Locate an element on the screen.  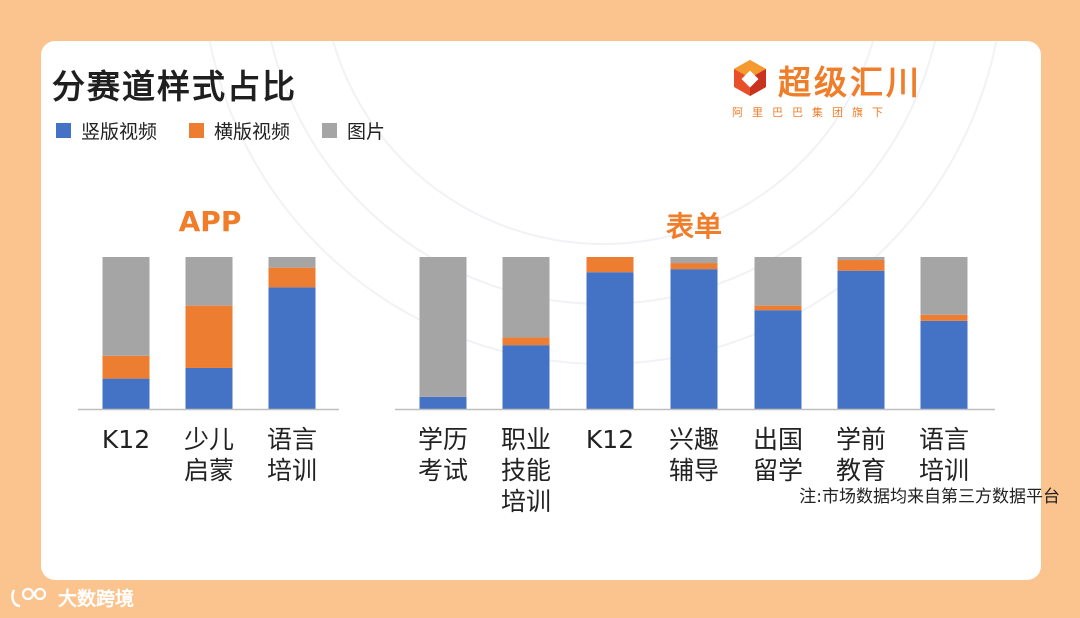
group-title-app: APP is located at coordinates (210, 221).